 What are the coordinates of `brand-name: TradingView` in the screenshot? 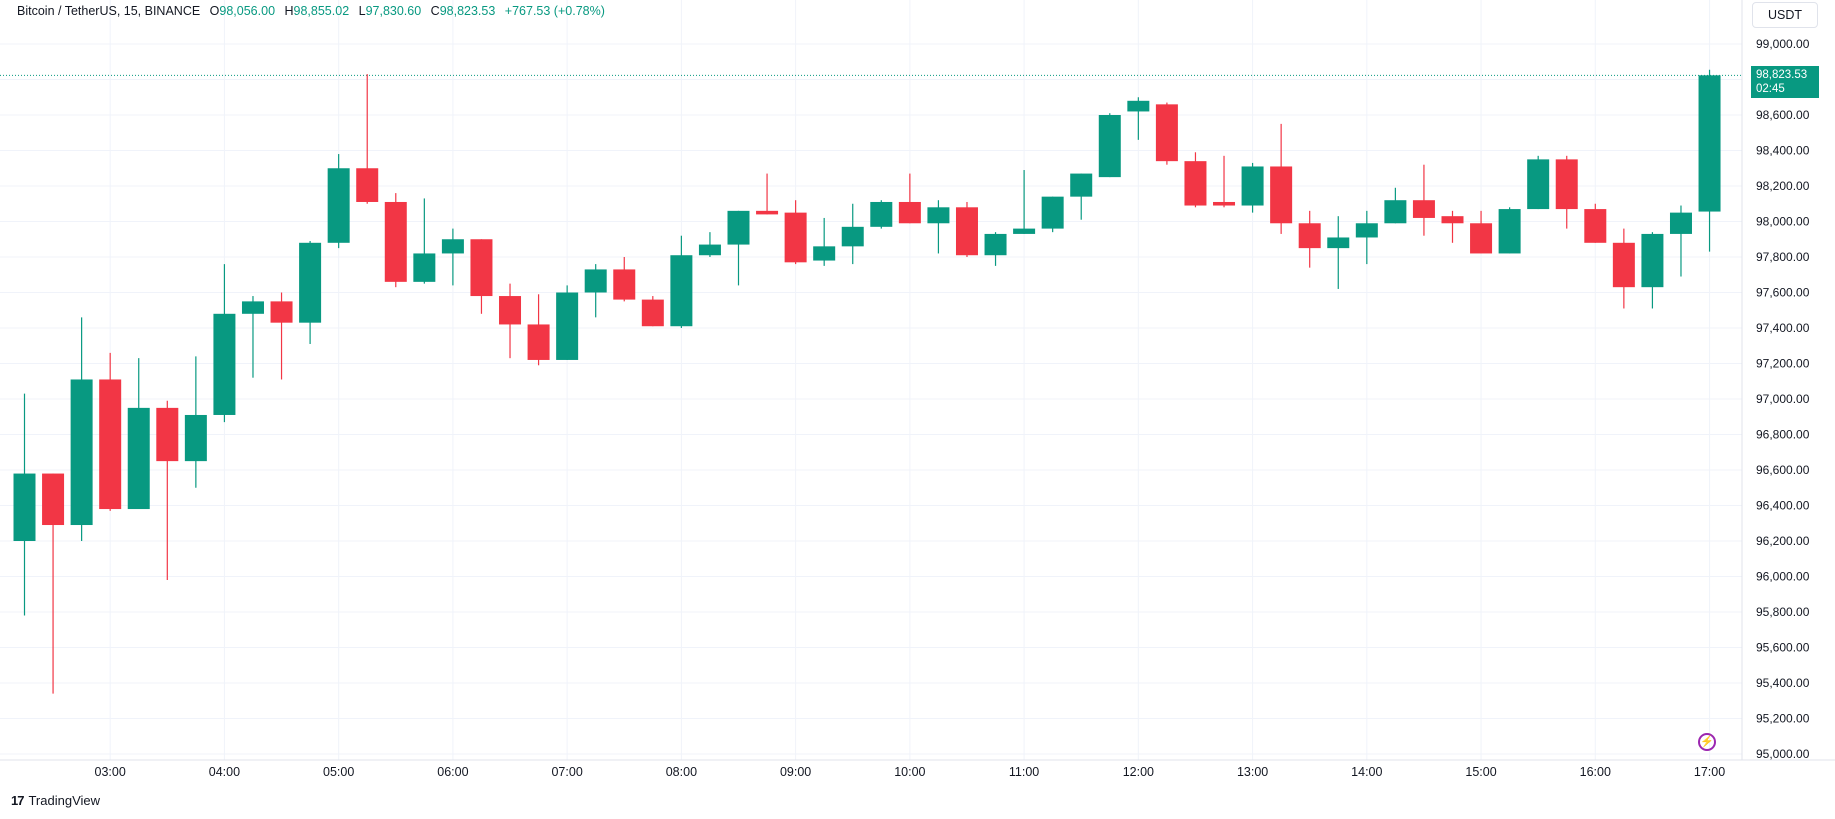 It's located at (64, 800).